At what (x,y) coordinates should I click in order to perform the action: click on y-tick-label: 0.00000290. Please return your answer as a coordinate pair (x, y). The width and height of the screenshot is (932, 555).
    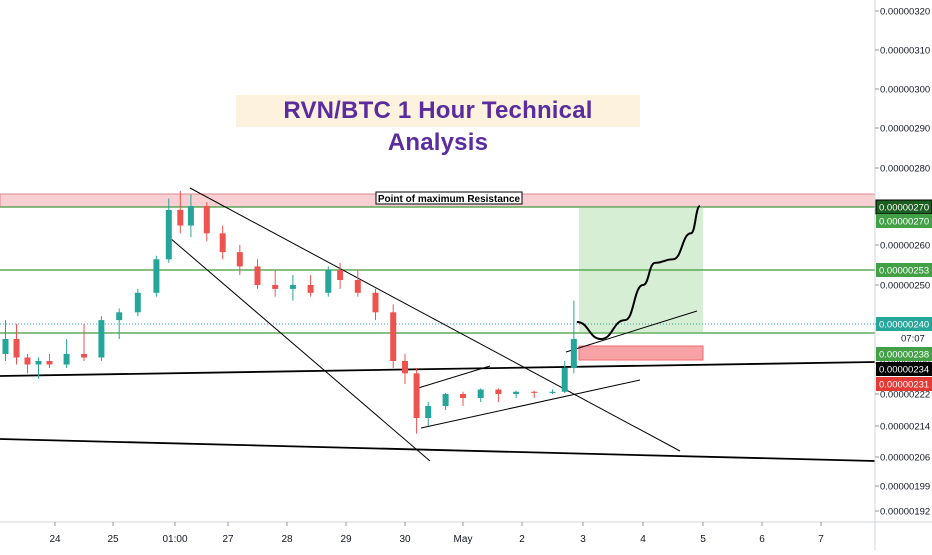
    Looking at the image, I should click on (905, 129).